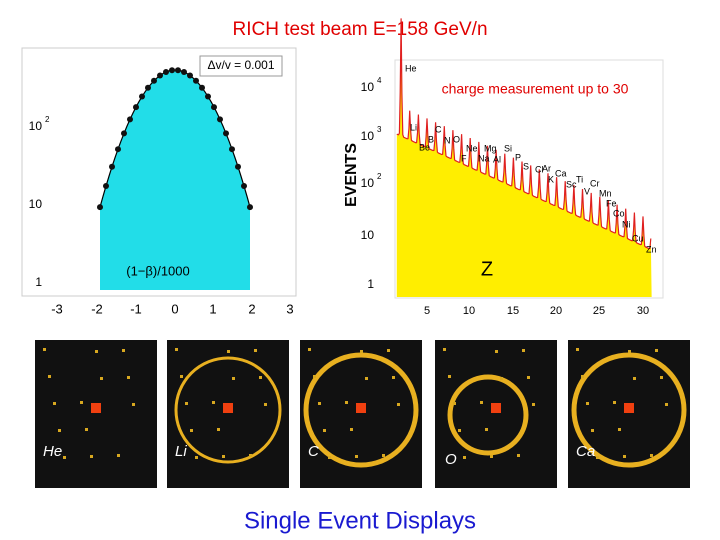  What do you see at coordinates (424, 147) in the screenshot?
I see `element-label: Be` at bounding box center [424, 147].